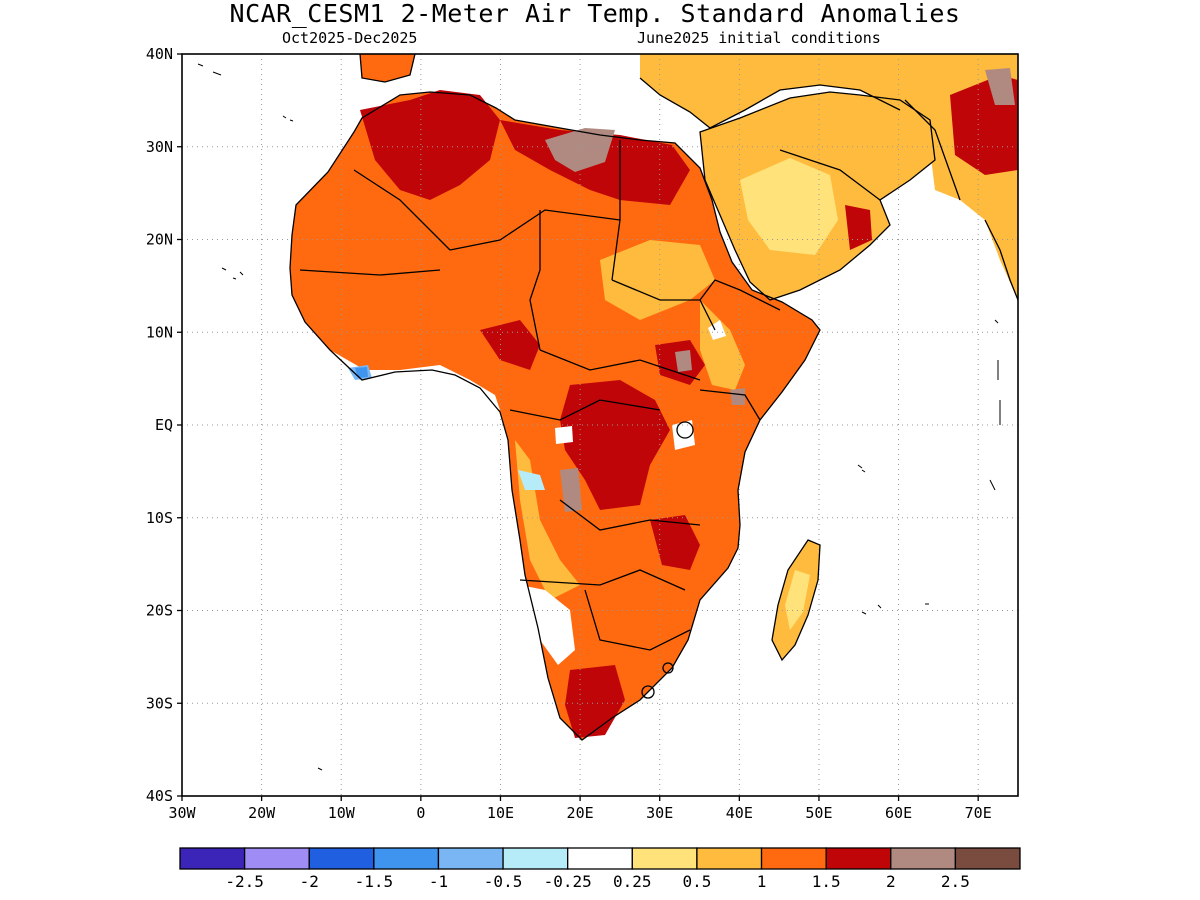  Describe the element at coordinates (1001, 260) in the screenshot. I see `india-coast` at that location.